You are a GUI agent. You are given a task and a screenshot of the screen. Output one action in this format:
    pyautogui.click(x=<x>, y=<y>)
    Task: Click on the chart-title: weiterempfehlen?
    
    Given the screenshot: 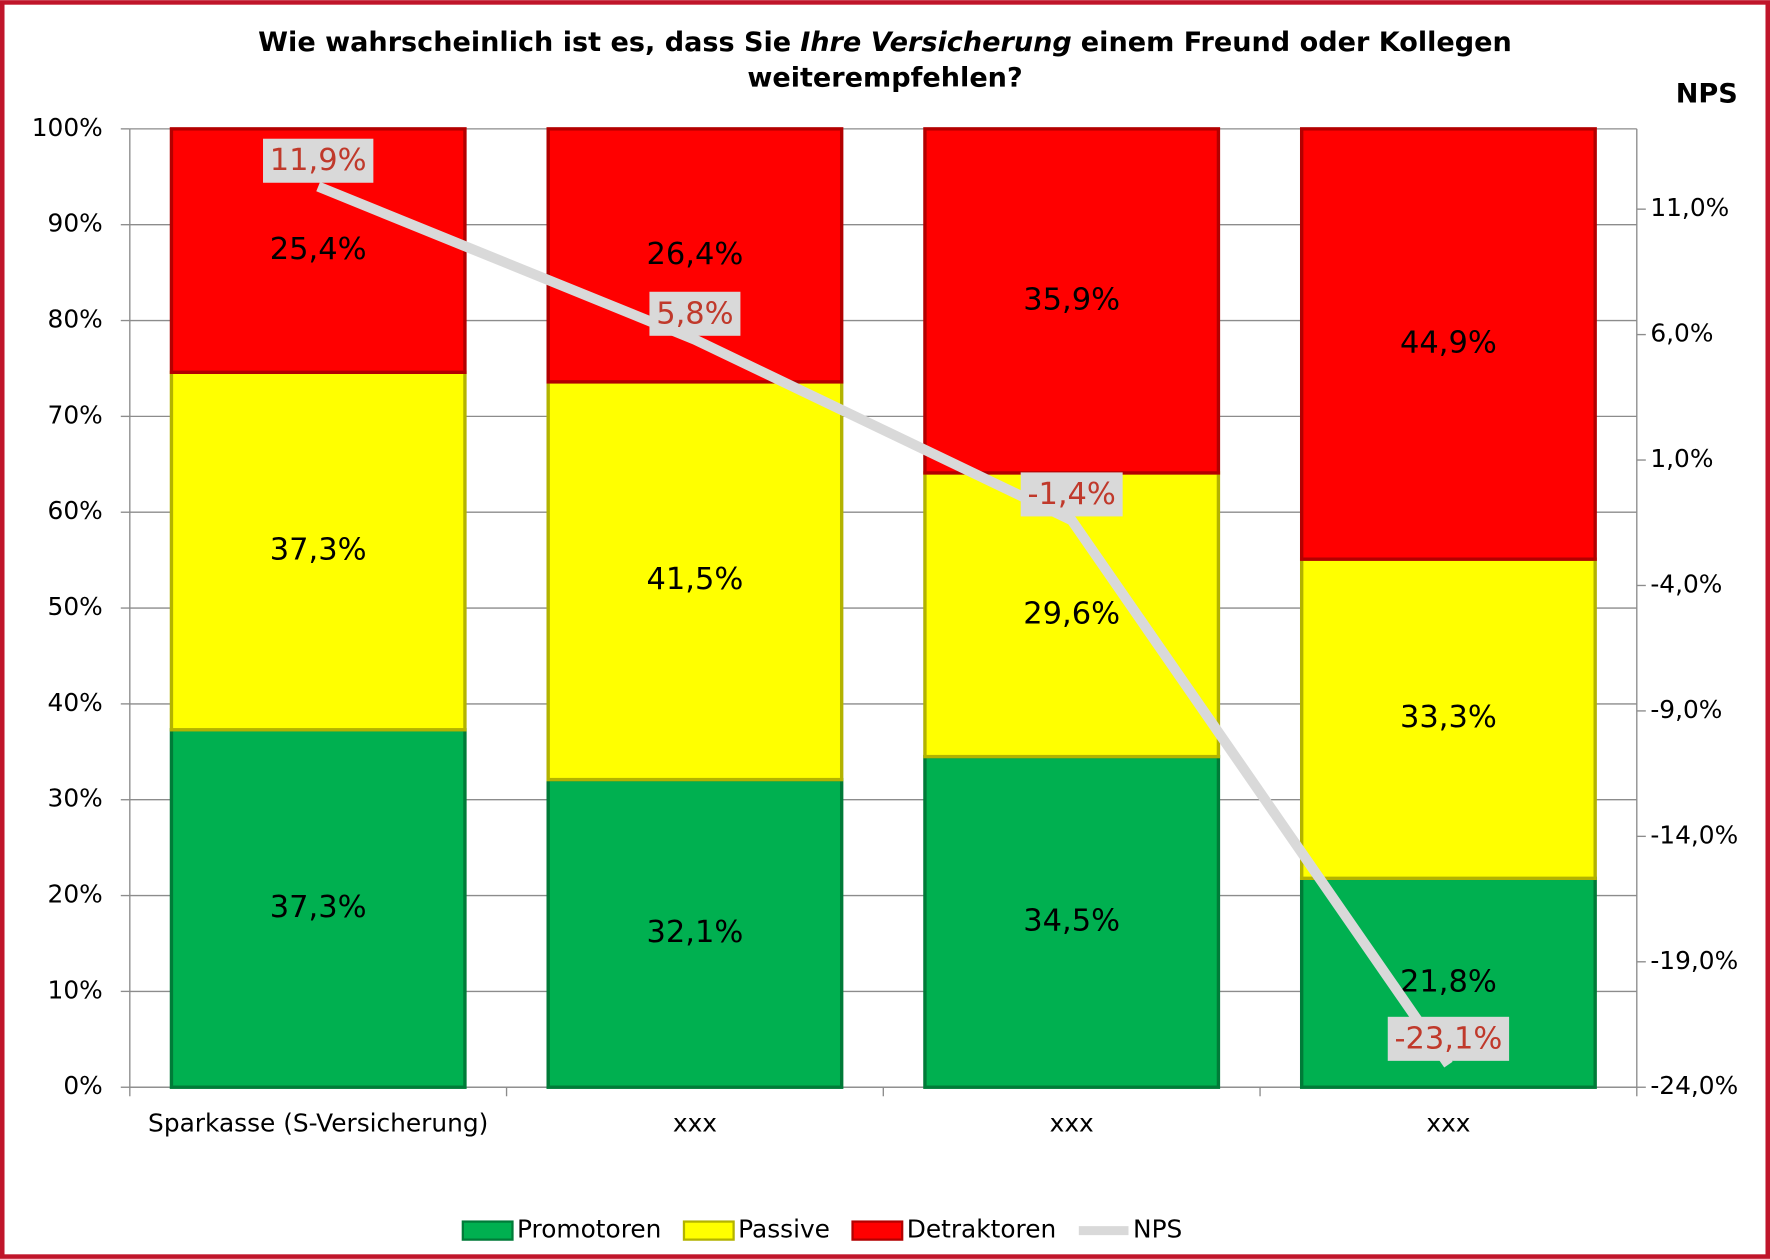 What is the action you would take?
    pyautogui.click(x=884, y=78)
    